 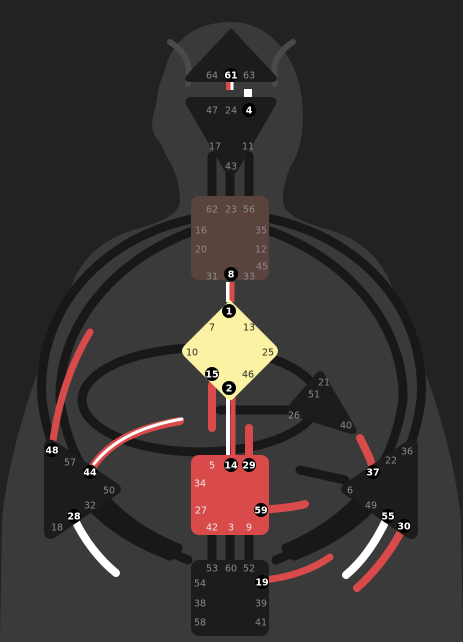 What do you see at coordinates (231, 111) in the screenshot?
I see `gate-24-label: 24` at bounding box center [231, 111].